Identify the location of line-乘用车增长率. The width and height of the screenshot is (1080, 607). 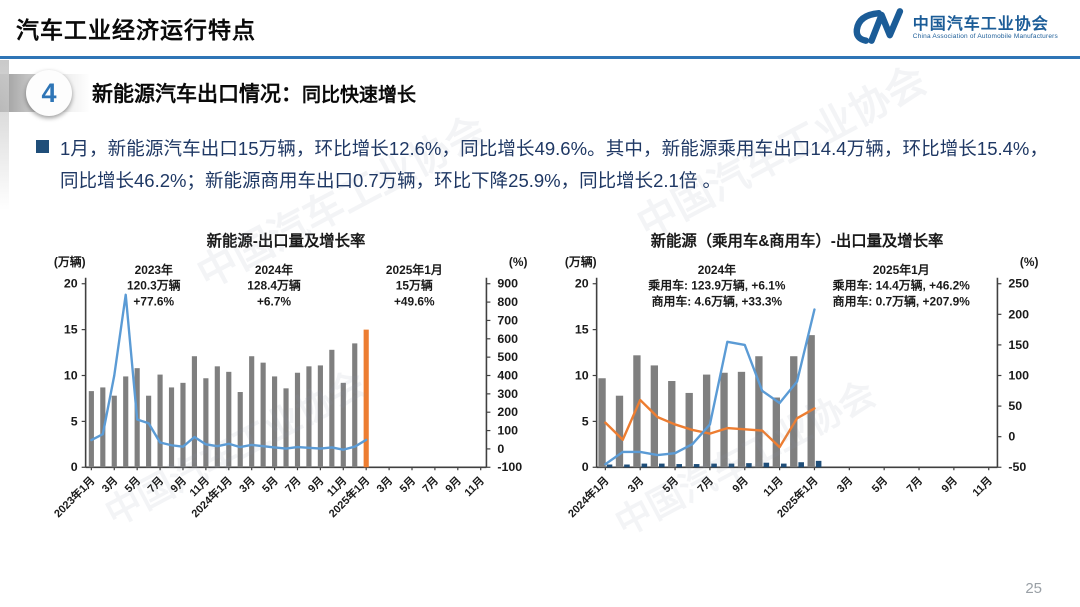
(710, 423).